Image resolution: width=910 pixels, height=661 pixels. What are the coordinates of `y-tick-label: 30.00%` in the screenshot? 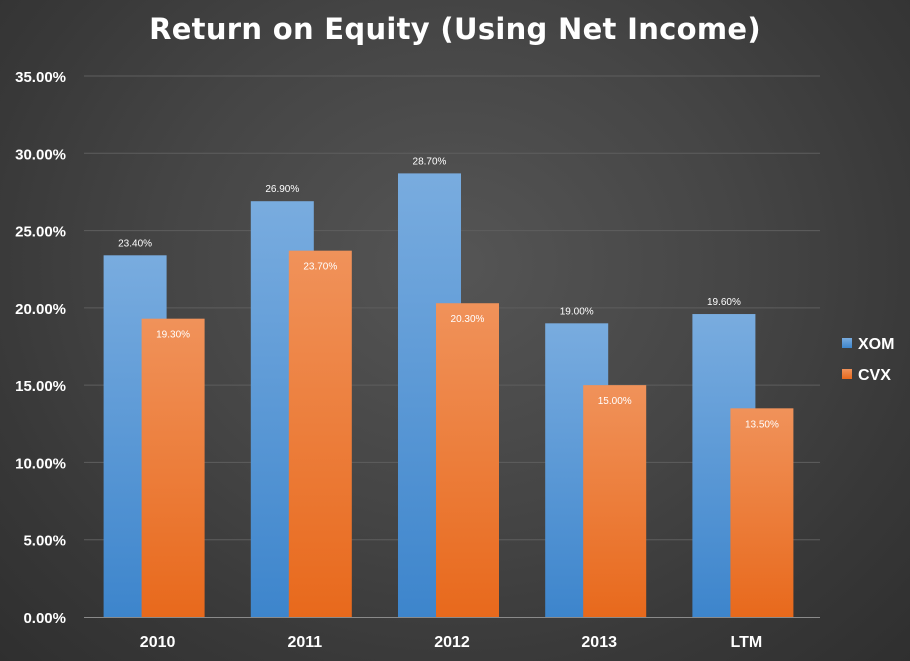 It's located at (40, 154).